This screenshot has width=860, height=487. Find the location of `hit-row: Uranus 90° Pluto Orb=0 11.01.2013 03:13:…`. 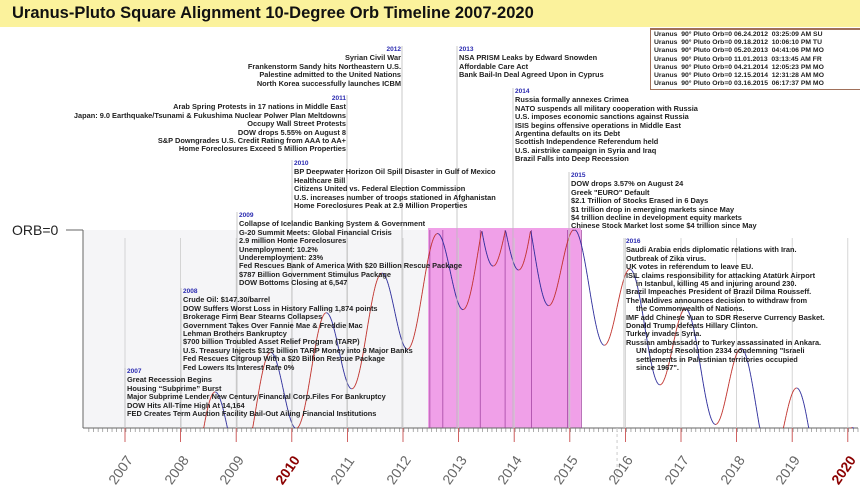

hit-row: Uranus 90° Pluto Orb=0 11.01.2013 03:13:… is located at coordinates (757, 60).